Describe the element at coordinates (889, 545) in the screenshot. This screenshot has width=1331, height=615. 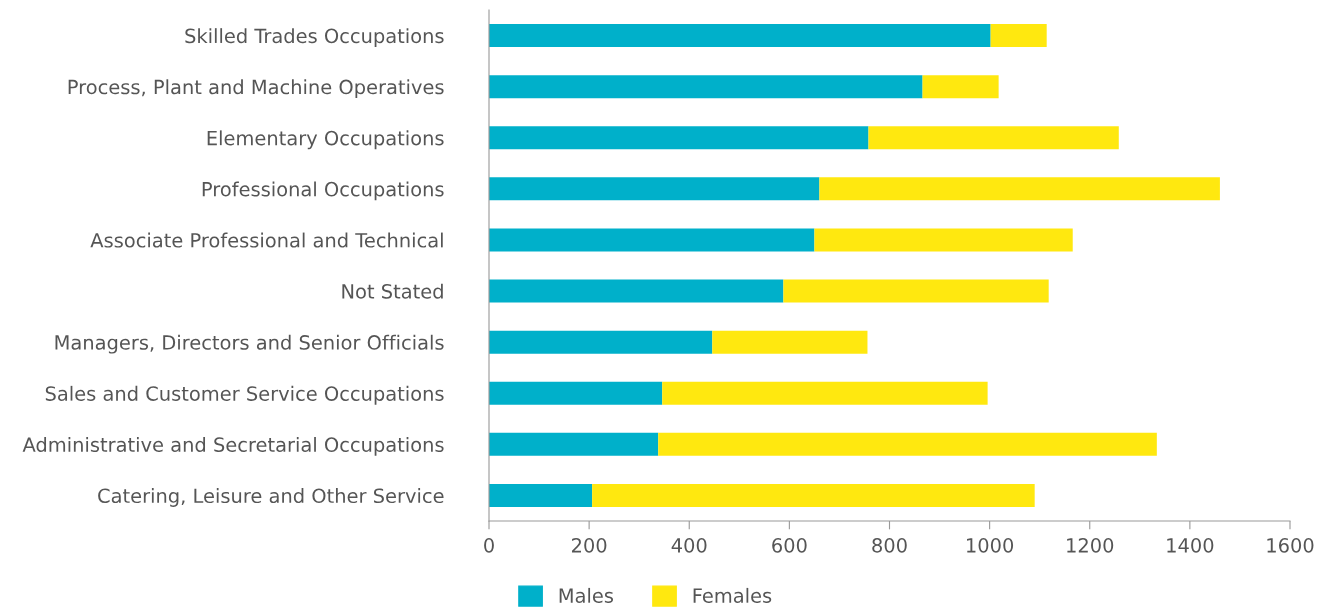
I see `x-tick-label: 800` at that location.